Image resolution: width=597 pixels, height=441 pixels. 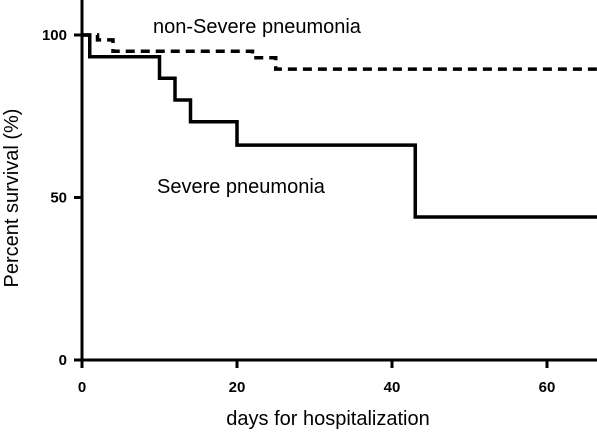 What do you see at coordinates (63, 360) in the screenshot?
I see `y-tick-label: 0` at bounding box center [63, 360].